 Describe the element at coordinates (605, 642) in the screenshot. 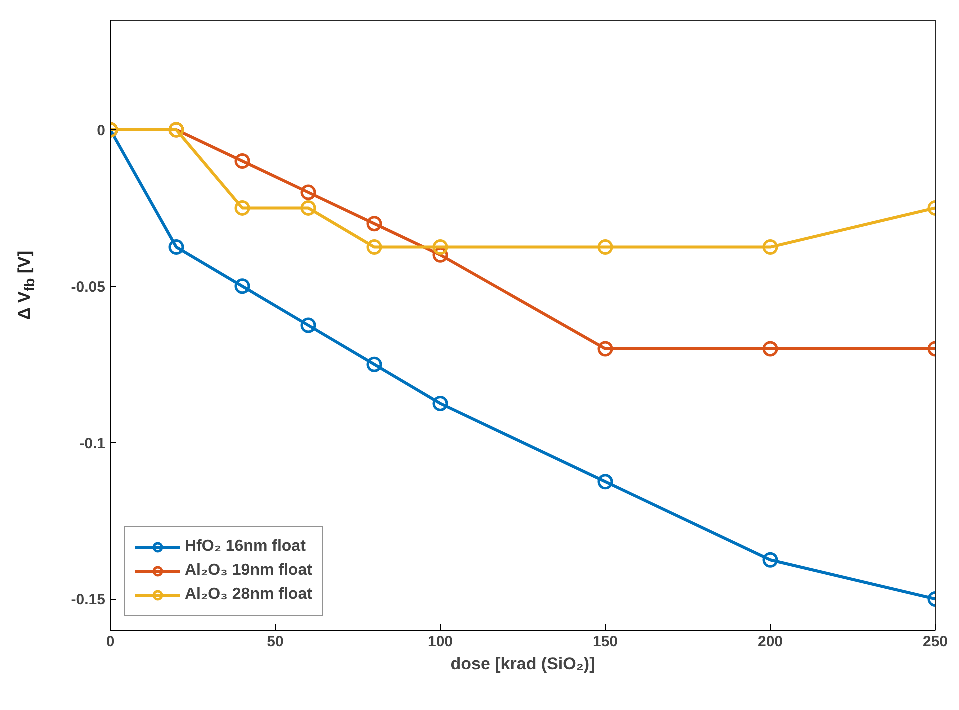

I see `x-tick-label: 150` at that location.